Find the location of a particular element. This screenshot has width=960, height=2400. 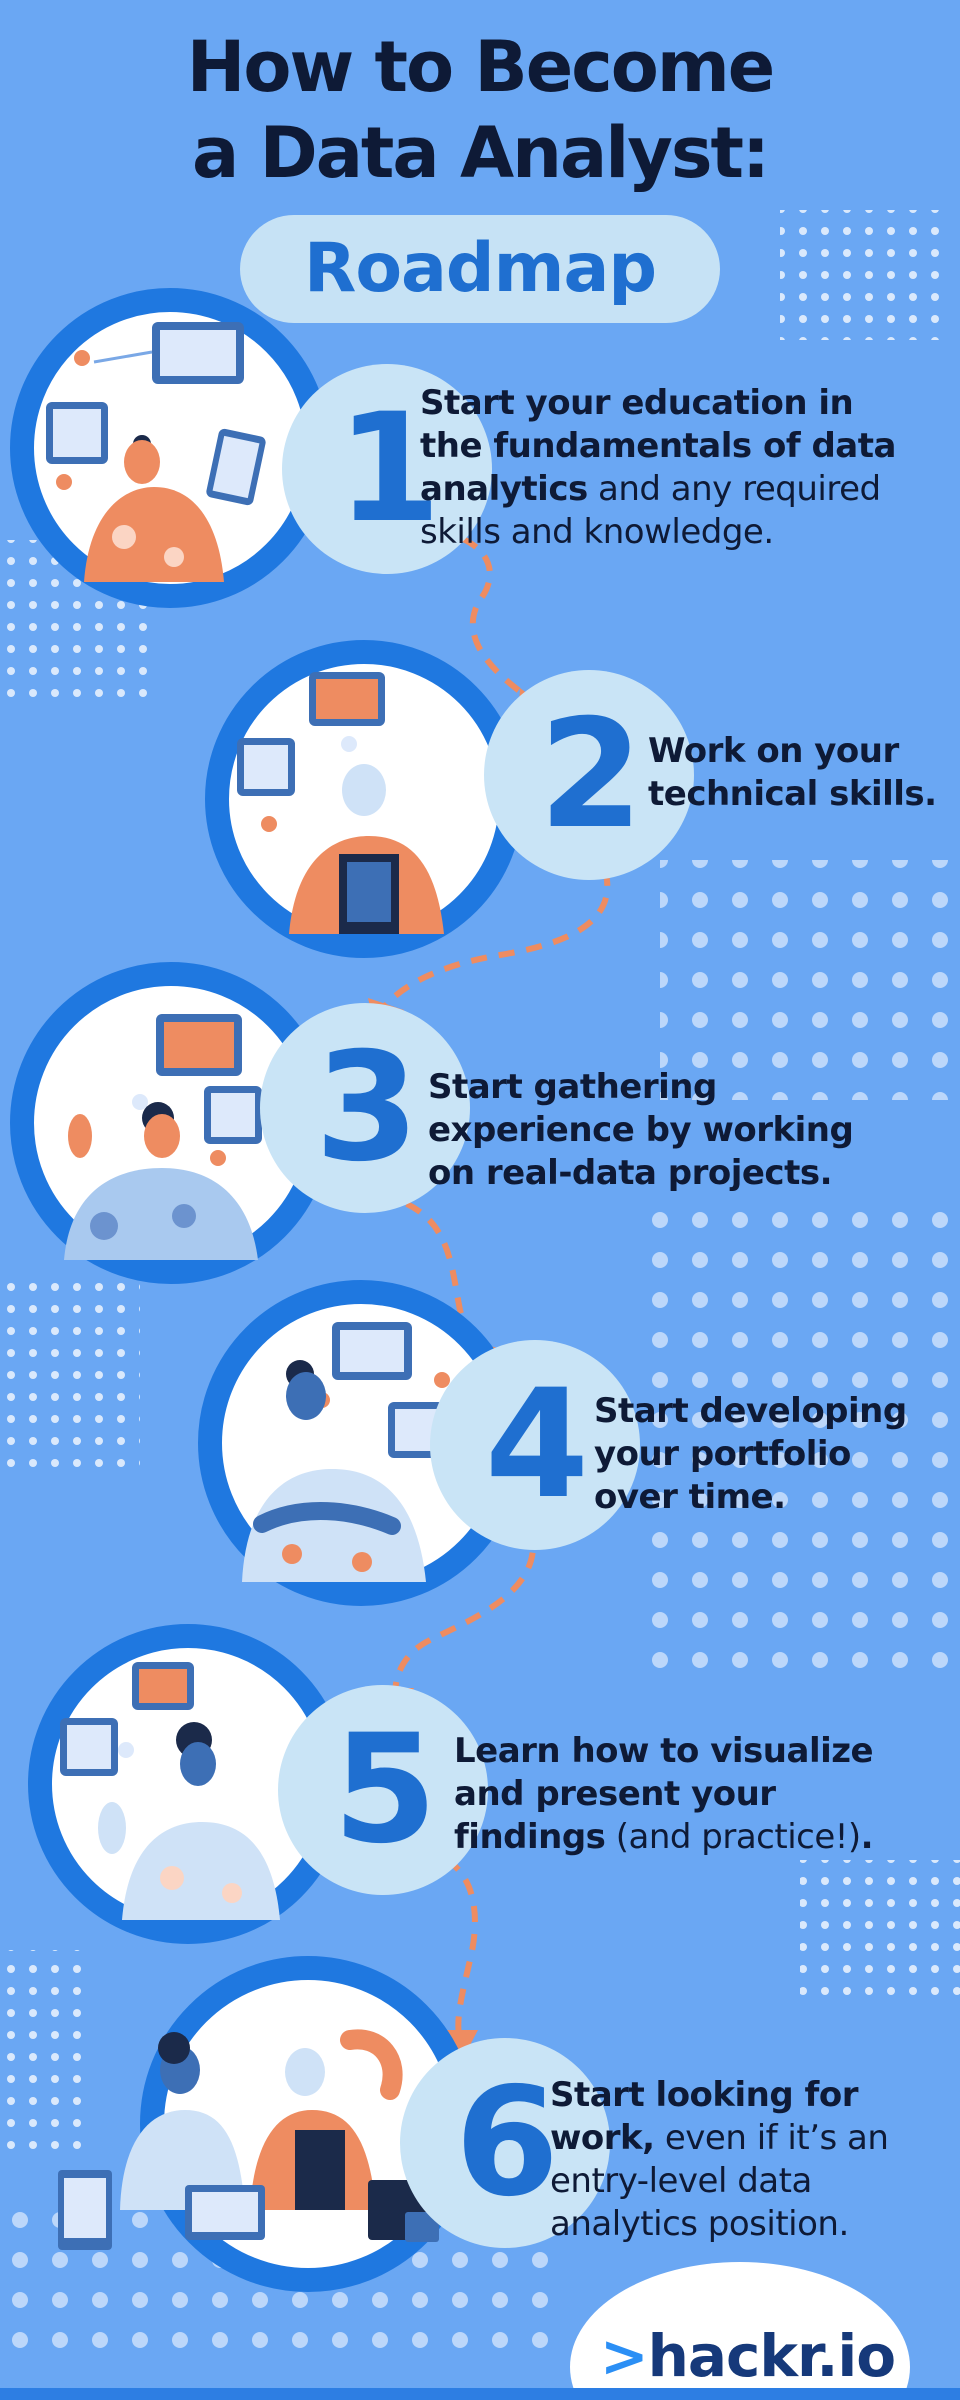

step-2-number-circle is located at coordinates (589, 775).